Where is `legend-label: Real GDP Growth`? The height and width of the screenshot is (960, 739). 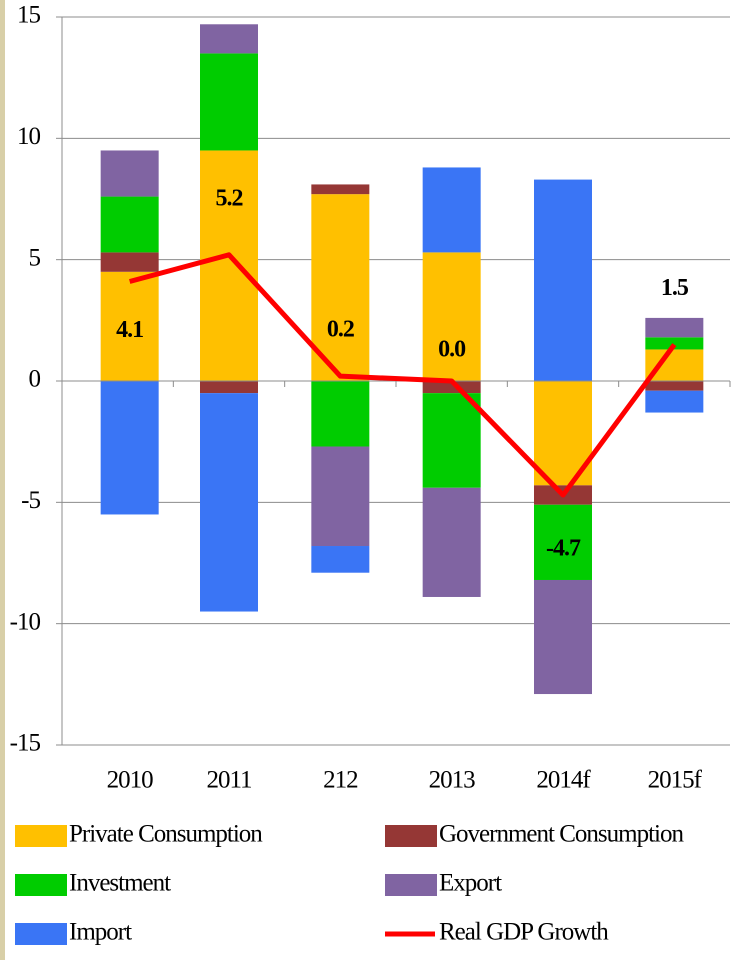 legend-label: Real GDP Growth is located at coordinates (524, 932).